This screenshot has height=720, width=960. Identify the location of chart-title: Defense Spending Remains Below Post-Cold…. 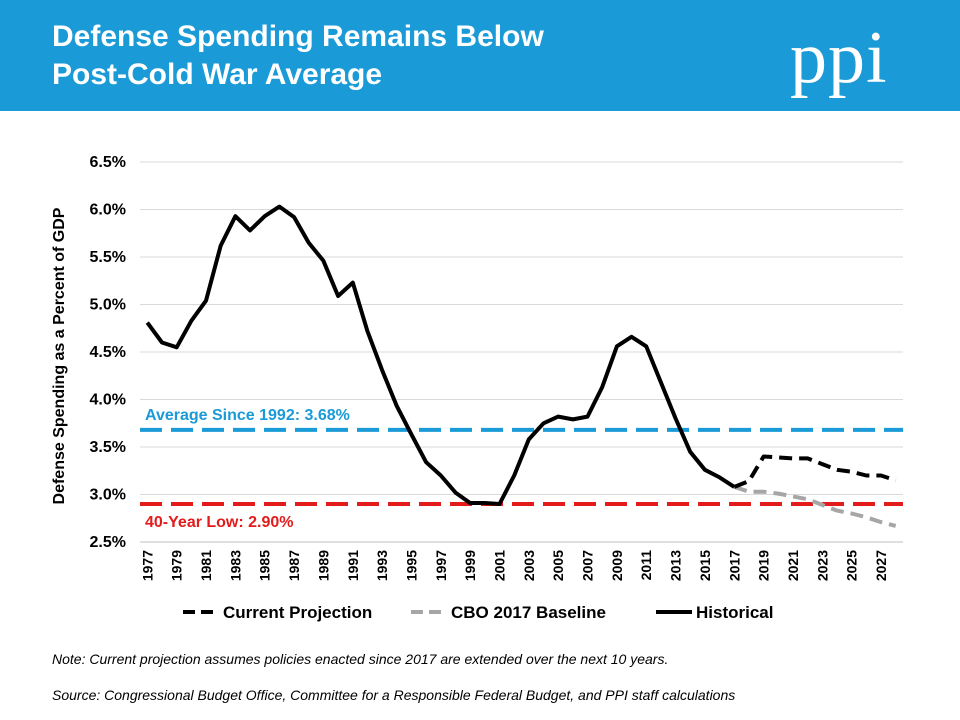
(352, 56).